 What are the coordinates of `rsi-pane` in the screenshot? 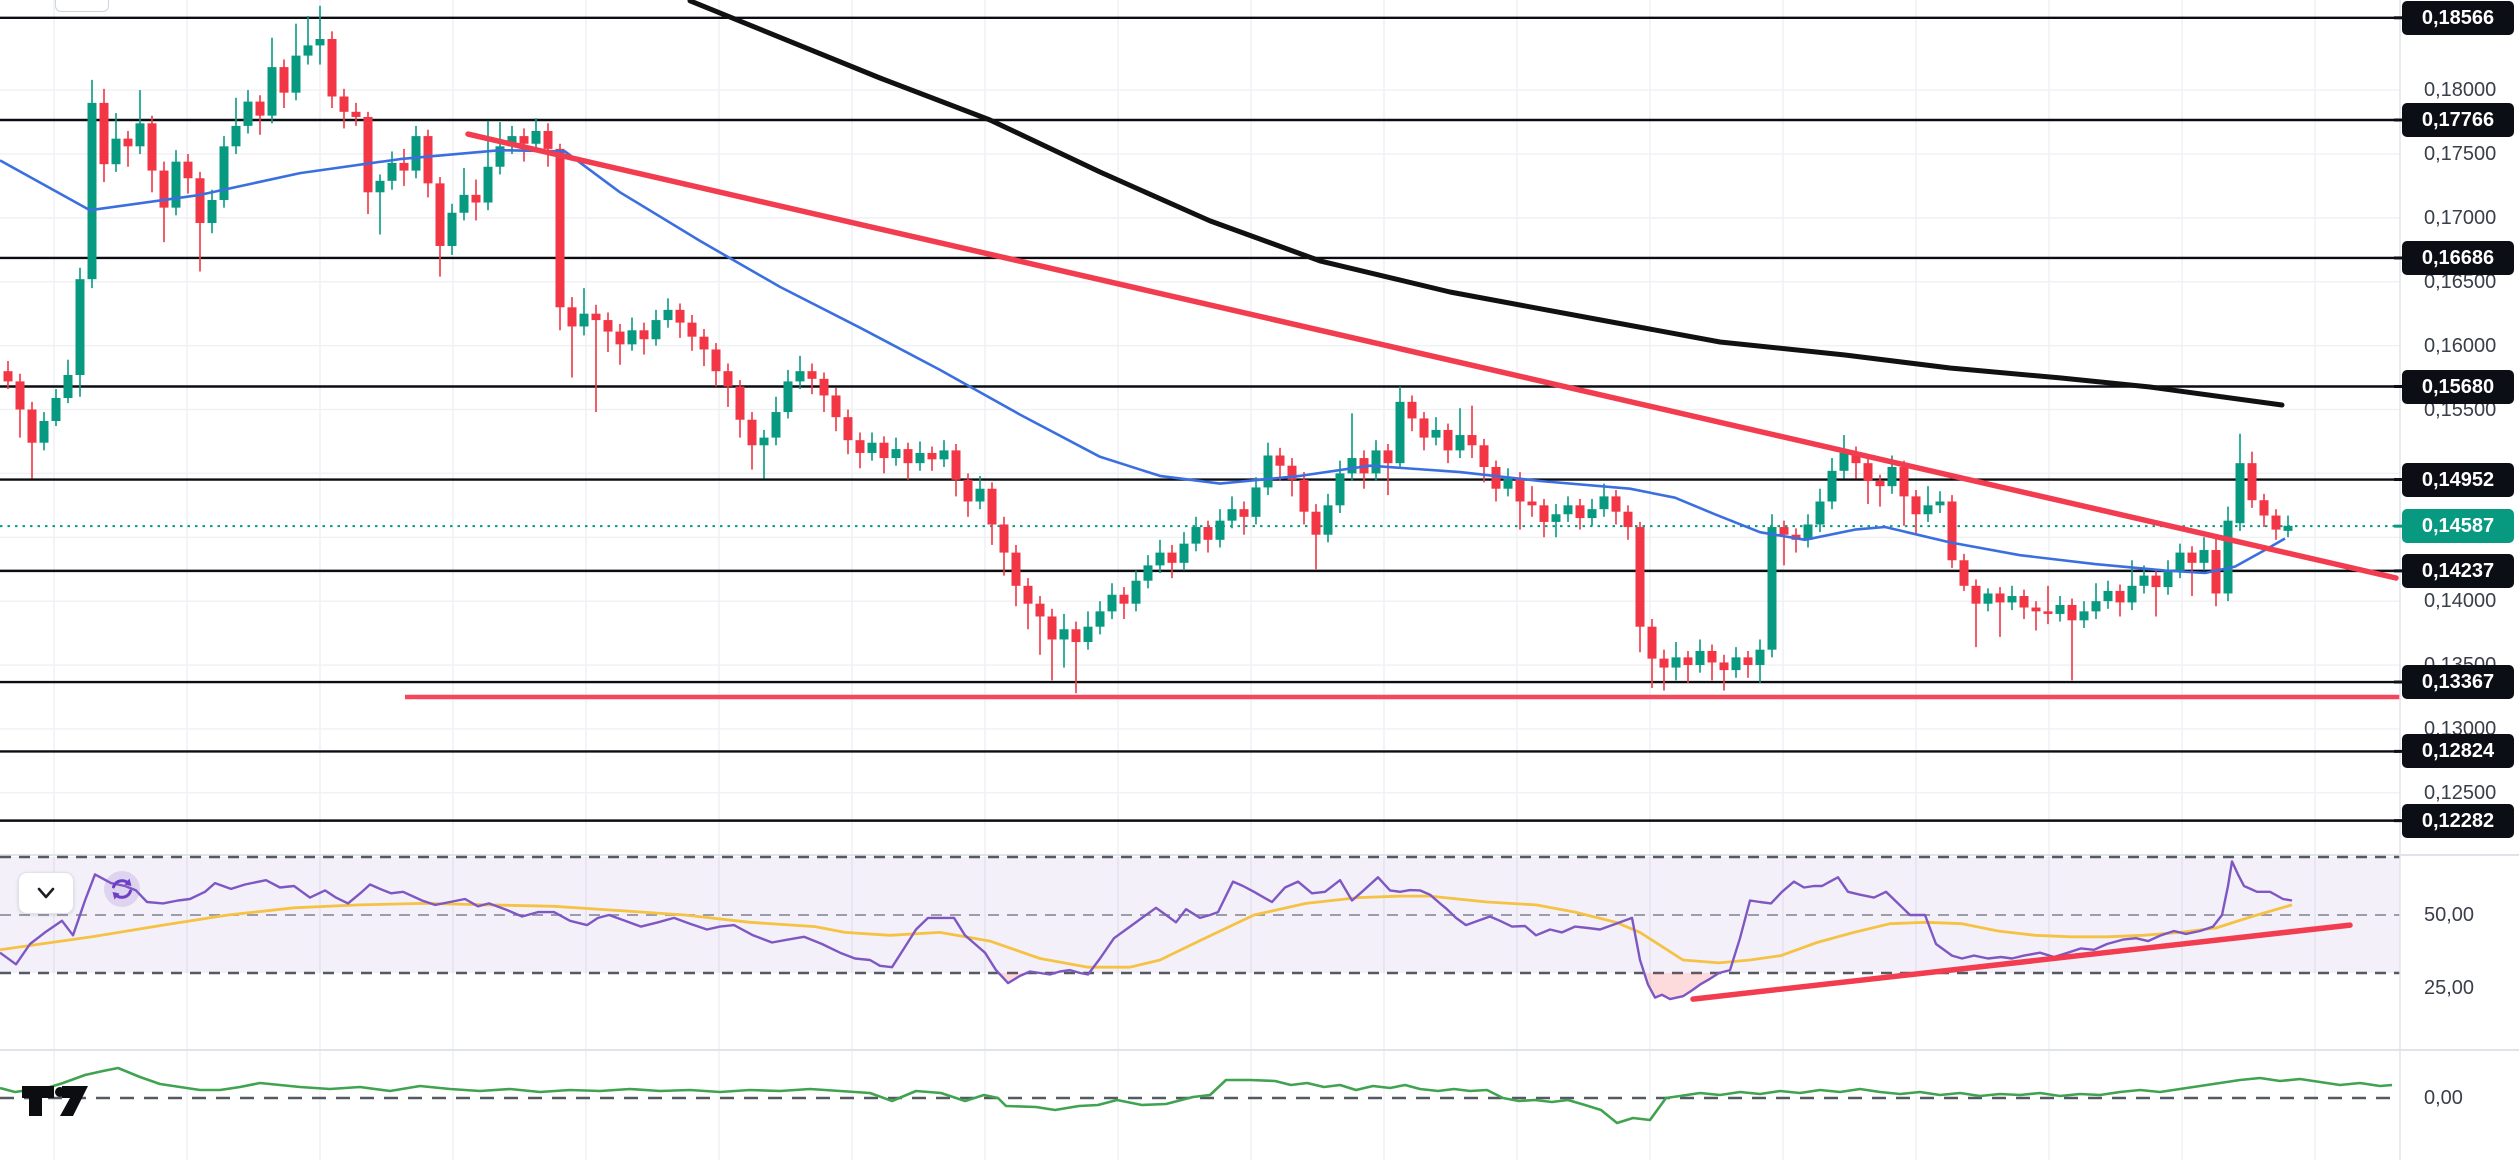 It's located at (1200, 928).